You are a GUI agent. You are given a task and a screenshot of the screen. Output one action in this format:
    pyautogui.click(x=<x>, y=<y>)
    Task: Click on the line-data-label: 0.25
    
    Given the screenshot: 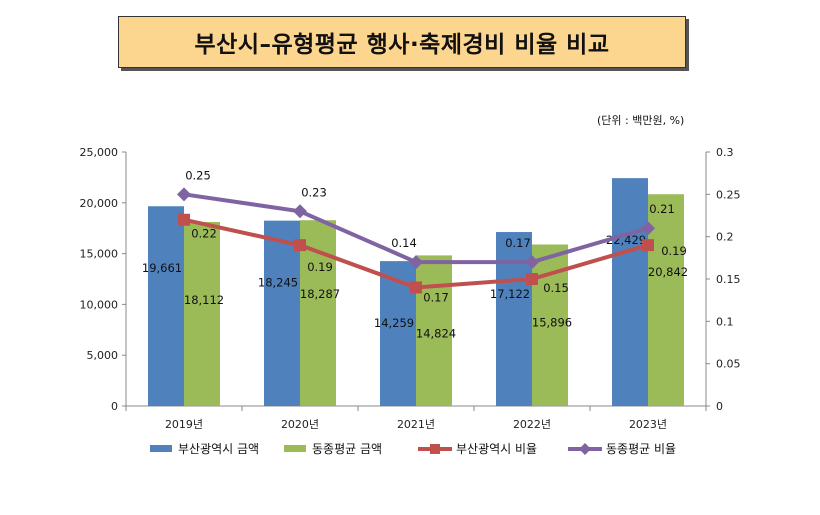 What is the action you would take?
    pyautogui.click(x=198, y=175)
    